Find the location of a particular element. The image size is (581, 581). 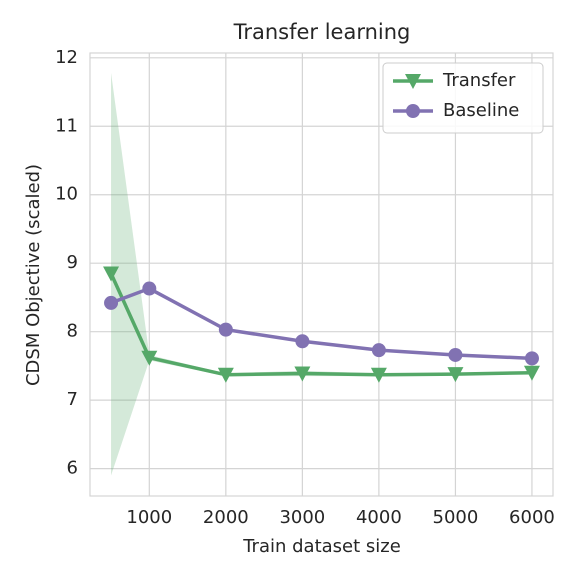

legend: Transfer Baseline is located at coordinates (463, 98).